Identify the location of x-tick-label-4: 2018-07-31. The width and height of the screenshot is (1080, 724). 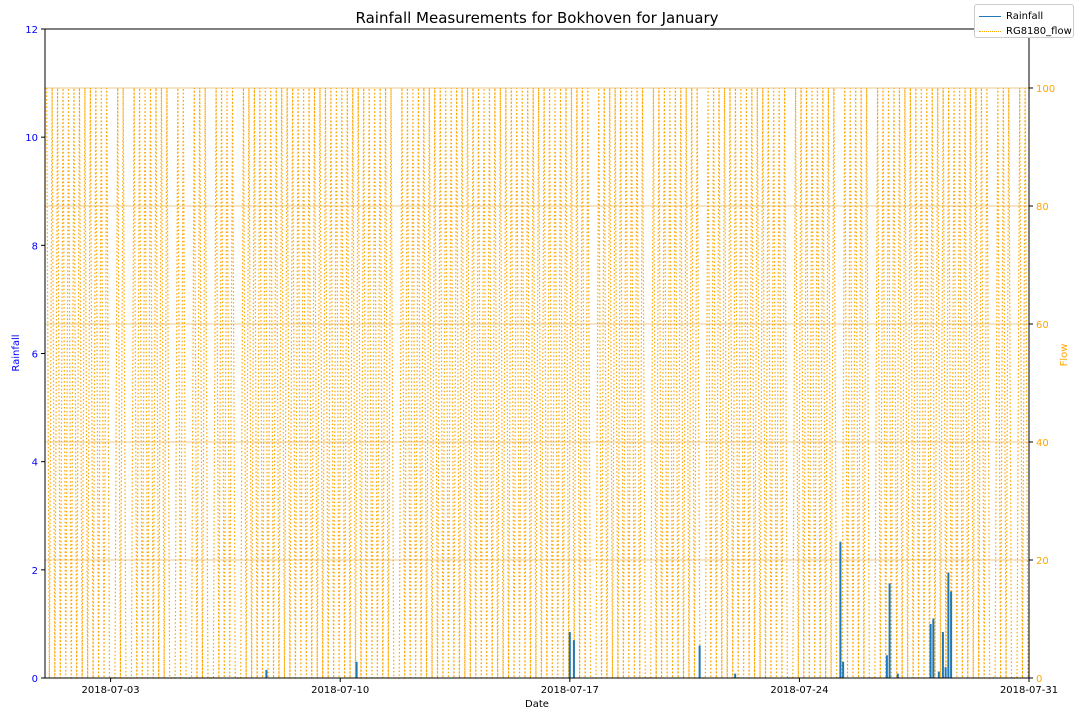
(1029, 690).